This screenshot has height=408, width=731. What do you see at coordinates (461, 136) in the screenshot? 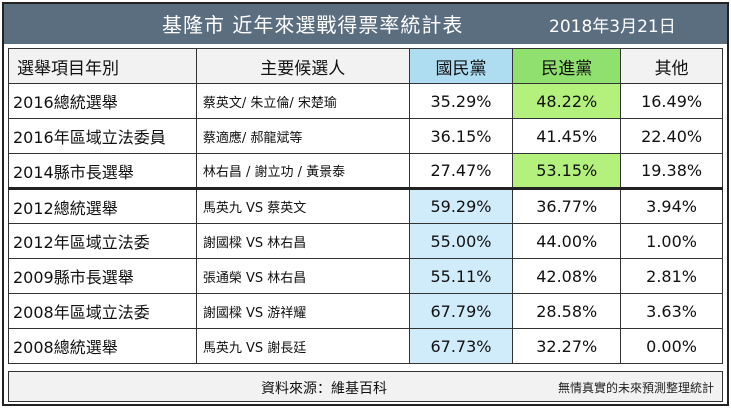
I see `kmt-share-cell: 36.15%` at bounding box center [461, 136].